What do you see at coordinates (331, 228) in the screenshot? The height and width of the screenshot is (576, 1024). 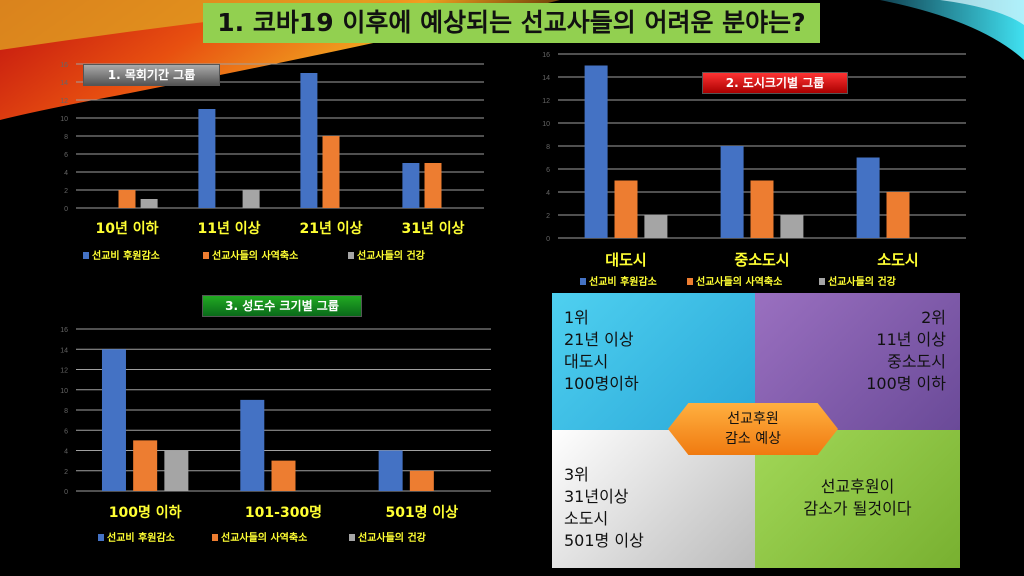 I see `x-category-label: 21년 이상` at bounding box center [331, 228].